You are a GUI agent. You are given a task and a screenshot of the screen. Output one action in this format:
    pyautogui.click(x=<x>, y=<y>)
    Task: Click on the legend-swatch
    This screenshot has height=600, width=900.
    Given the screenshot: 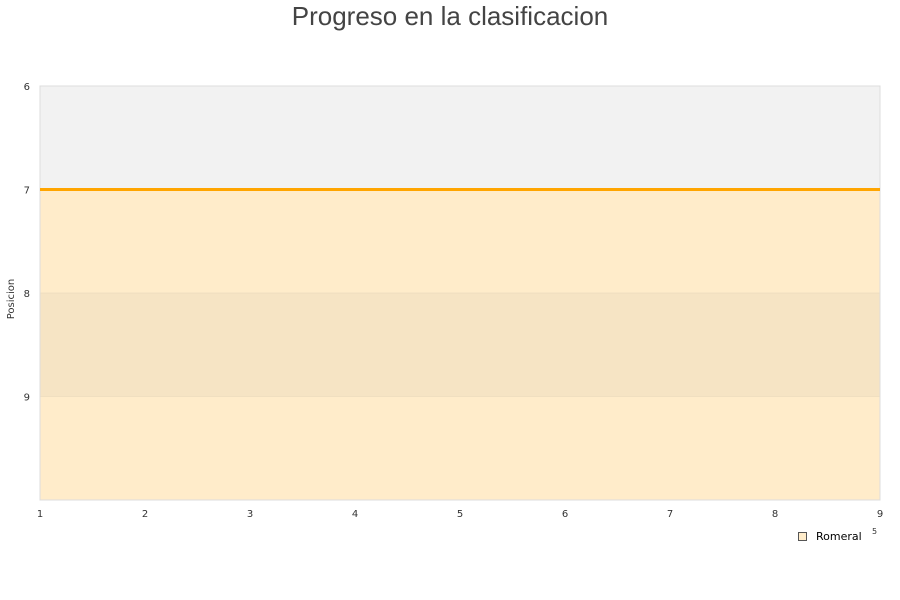 What is the action you would take?
    pyautogui.click(x=802, y=536)
    